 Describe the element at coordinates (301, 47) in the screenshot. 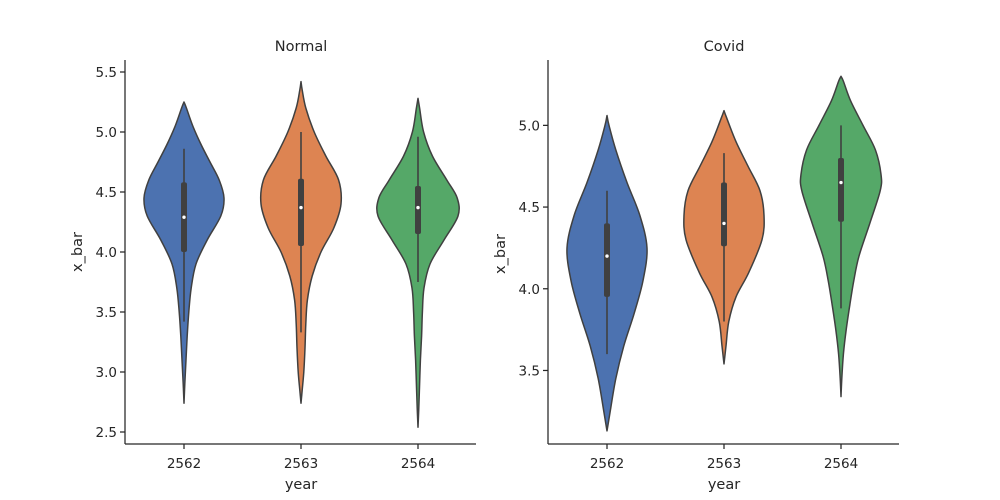

I see `panel-title: Normal` at that location.